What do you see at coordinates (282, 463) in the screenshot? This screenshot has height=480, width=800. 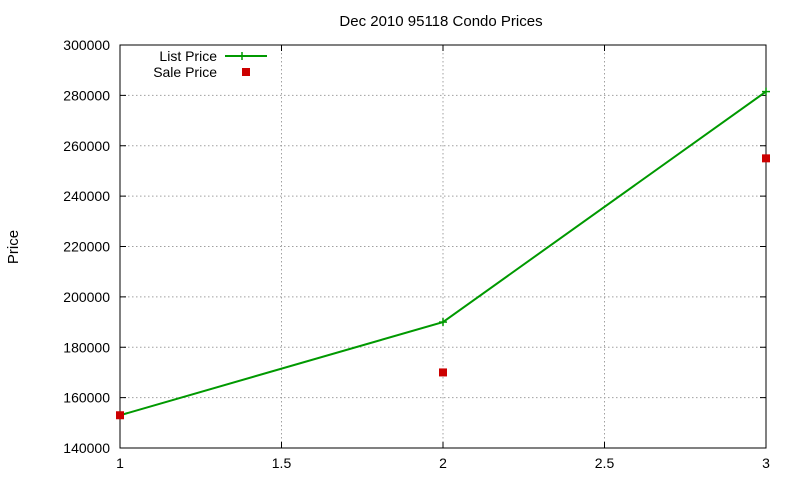 I see `x-tick-label: 1.5` at bounding box center [282, 463].